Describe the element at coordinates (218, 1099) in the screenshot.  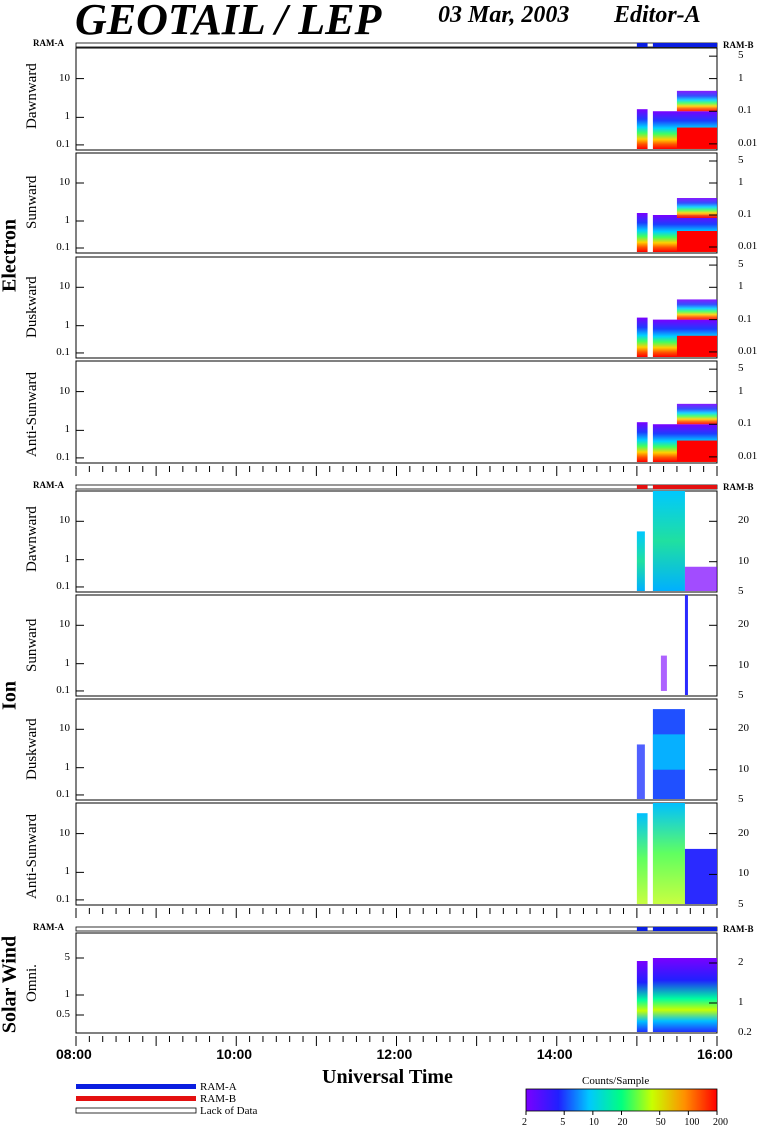
I see `legend-ram-b-label: RAM-B` at that location.